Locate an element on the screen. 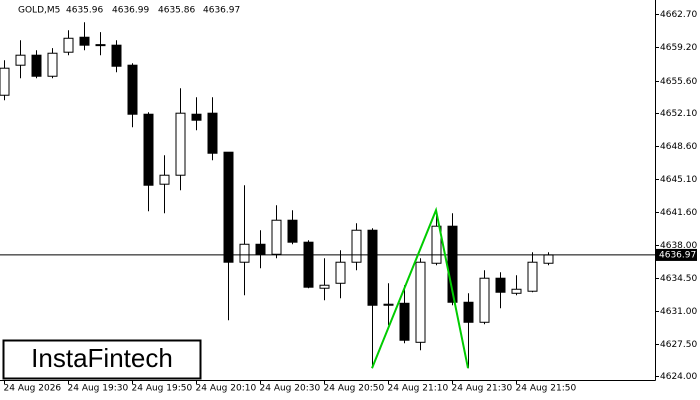  low-price: 4635.86 is located at coordinates (176, 11).